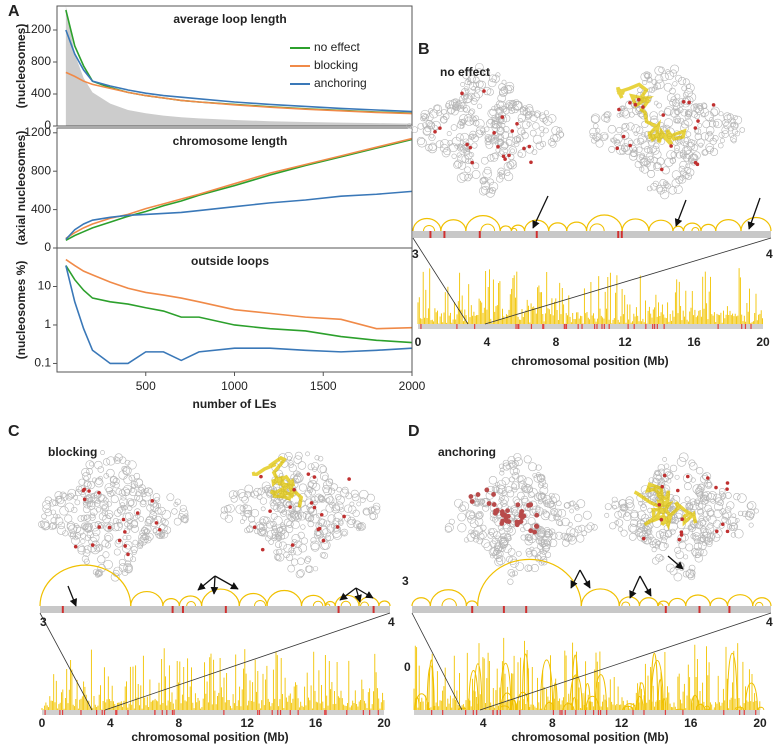 This screenshot has height=745, width=776. Describe the element at coordinates (337, 47) in the screenshot. I see `legend-label: no effect` at that location.